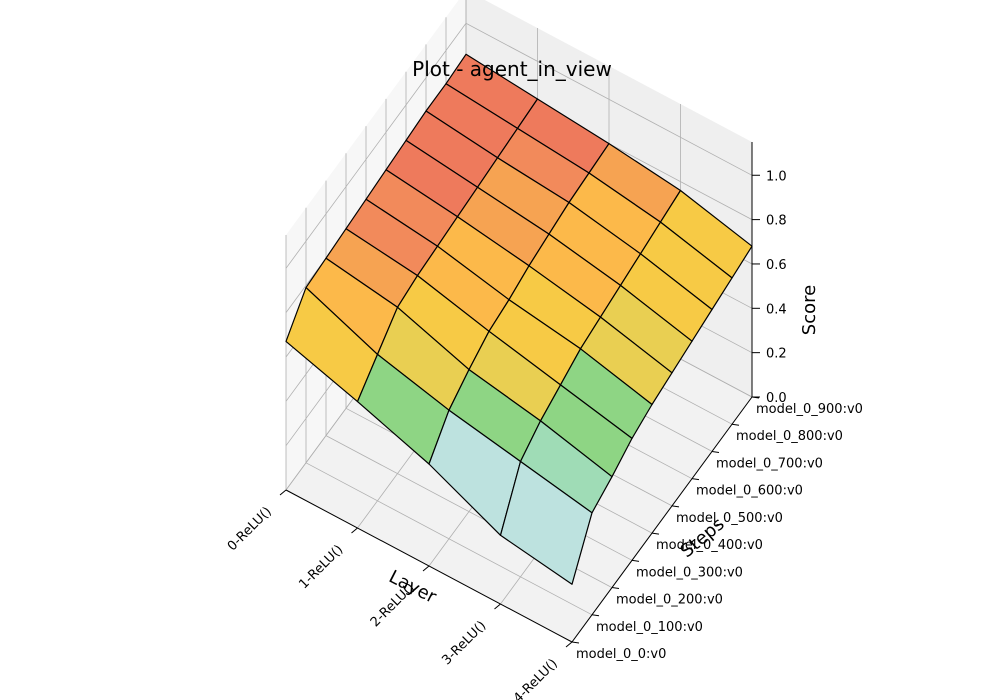  I want to click on z-axis-title: Score, so click(809, 310).